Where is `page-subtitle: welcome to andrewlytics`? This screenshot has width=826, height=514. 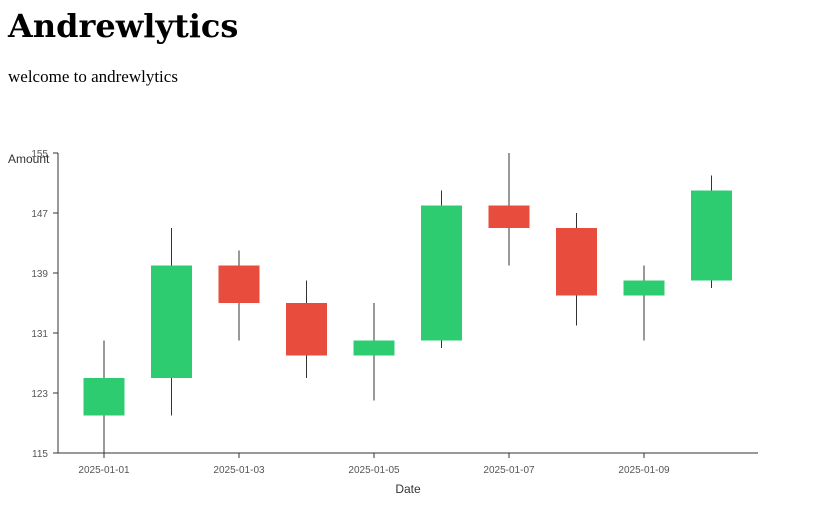 page-subtitle: welcome to andrewlytics is located at coordinates (93, 76).